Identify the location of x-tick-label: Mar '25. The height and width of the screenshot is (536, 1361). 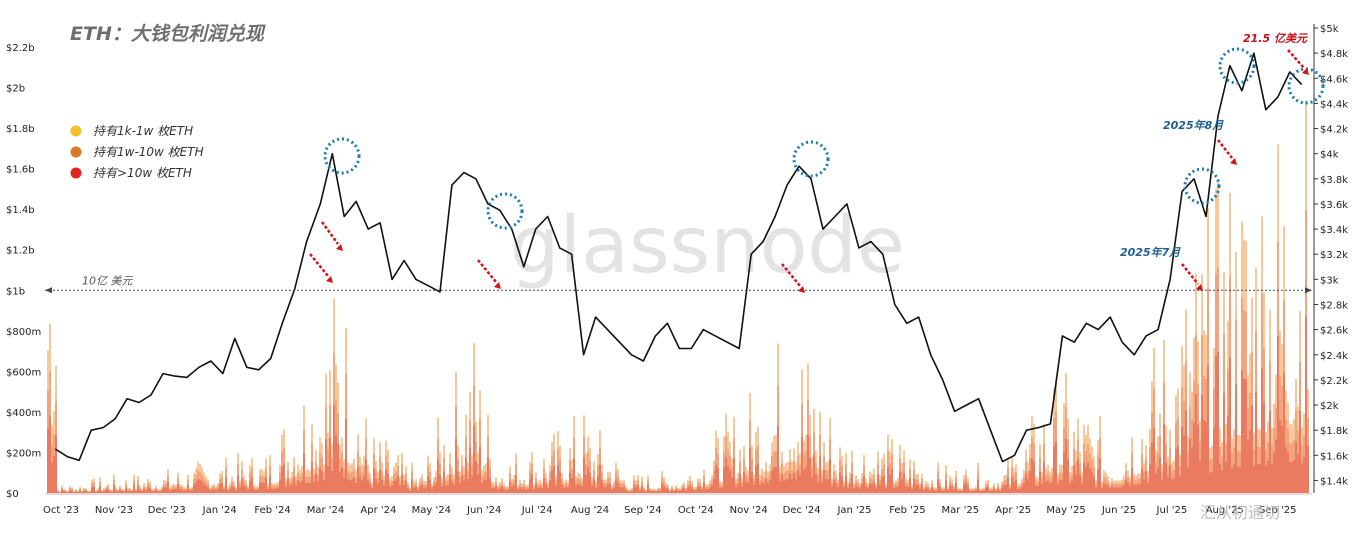
(961, 510).